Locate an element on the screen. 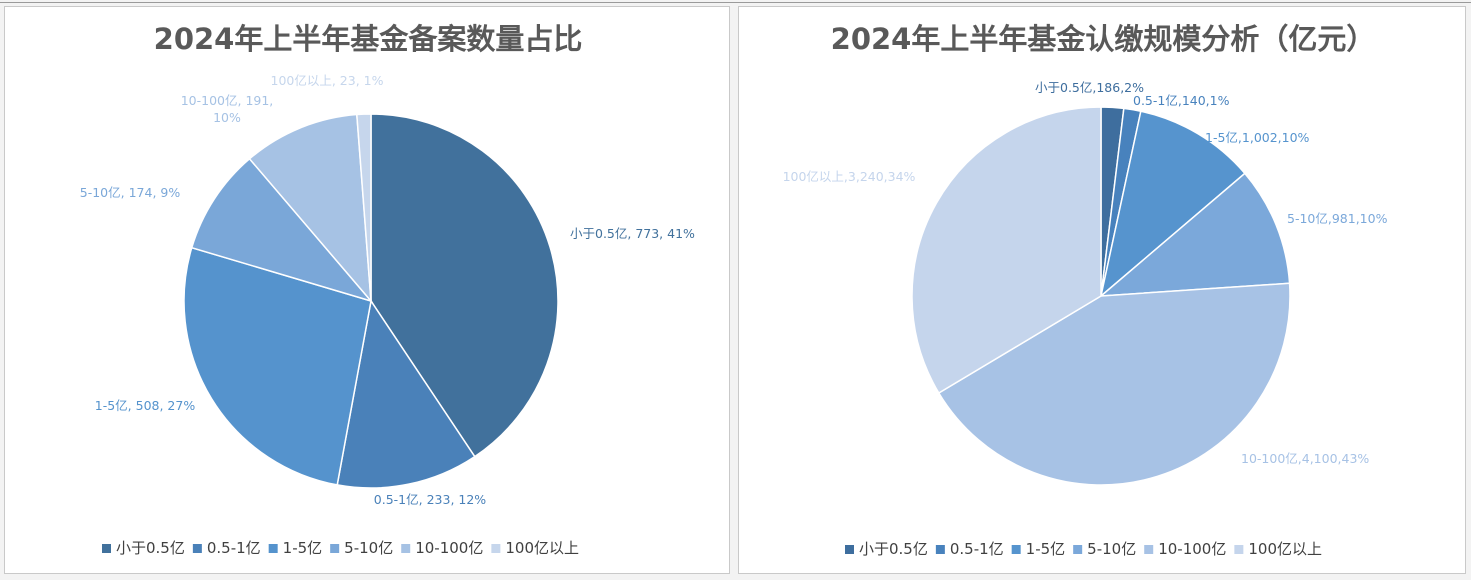  top-divider is located at coordinates (735, 2).